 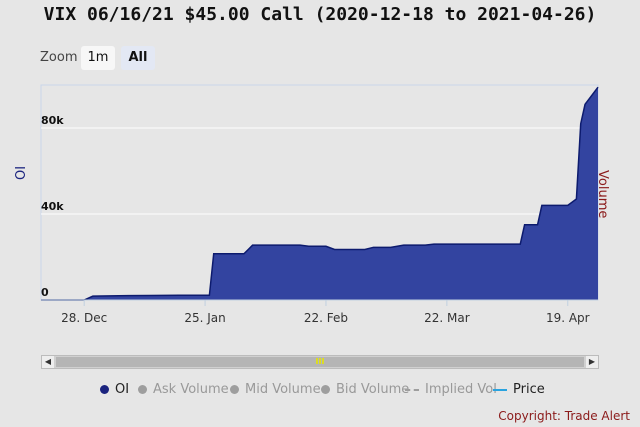 What do you see at coordinates (283, 389) in the screenshot?
I see `legend-label: Mid Volume` at bounding box center [283, 389].